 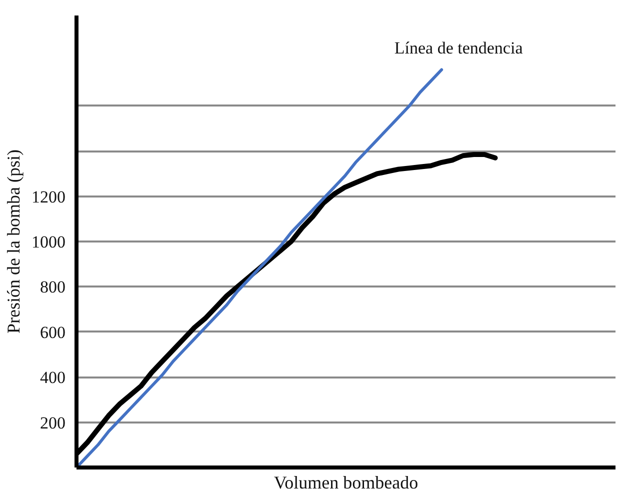 What do you see at coordinates (53, 378) in the screenshot?
I see `y-tick-label: 400` at bounding box center [53, 378].